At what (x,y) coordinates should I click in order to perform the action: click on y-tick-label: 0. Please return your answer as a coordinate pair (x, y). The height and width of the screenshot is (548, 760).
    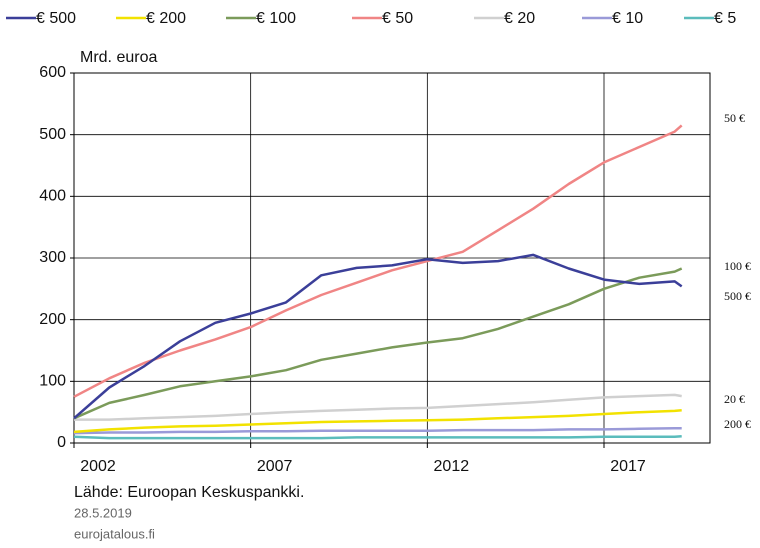
    Looking at the image, I should click on (61, 442).